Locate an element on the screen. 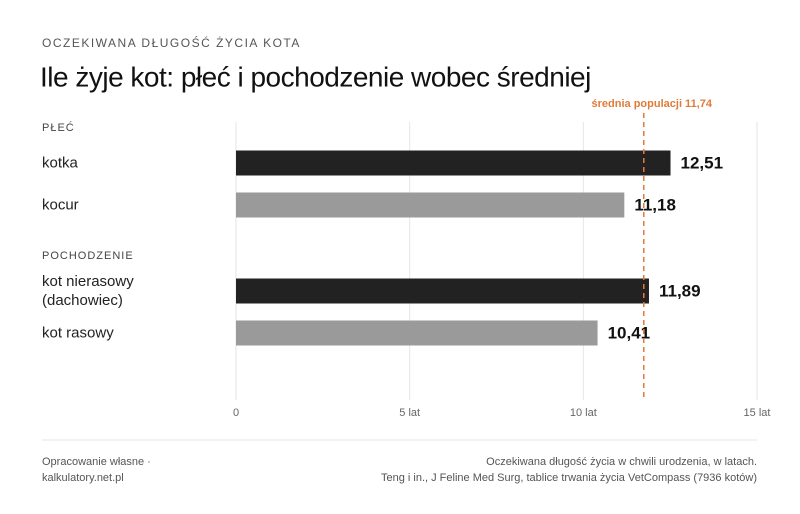 The height and width of the screenshot is (514, 800). value-label: 10,41 is located at coordinates (629, 332).